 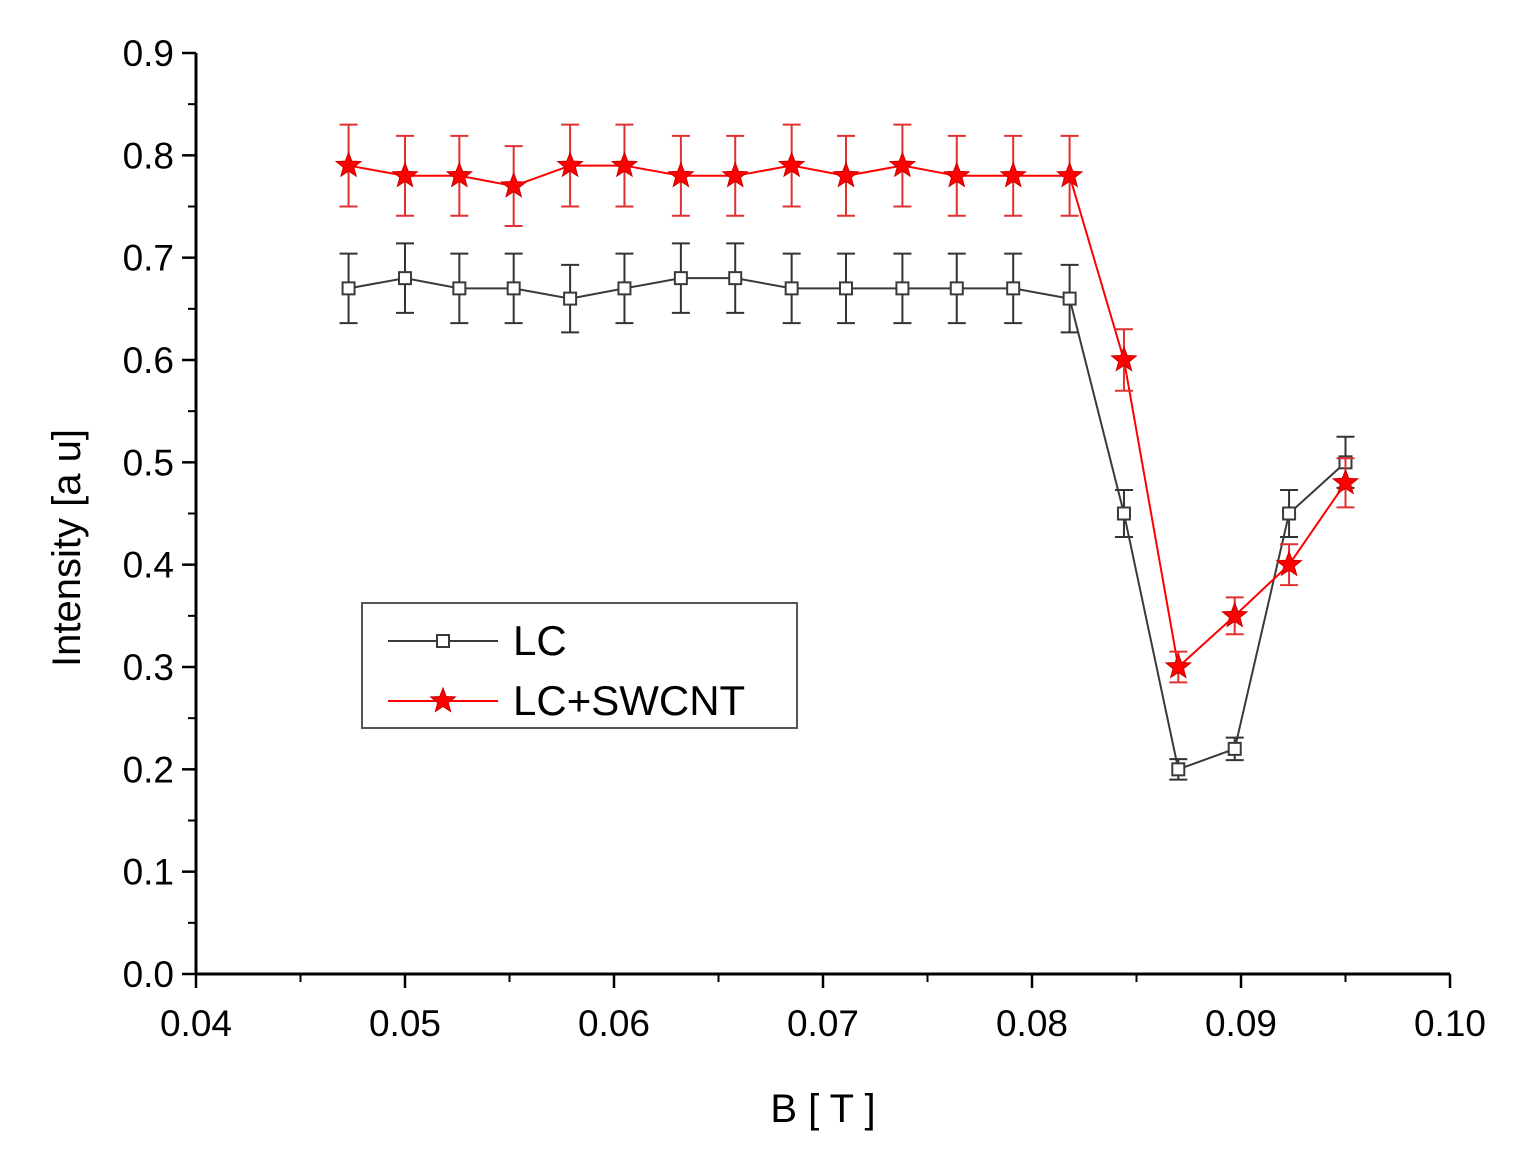 What do you see at coordinates (148, 258) in the screenshot?
I see `y-tick-label: 0.7` at bounding box center [148, 258].